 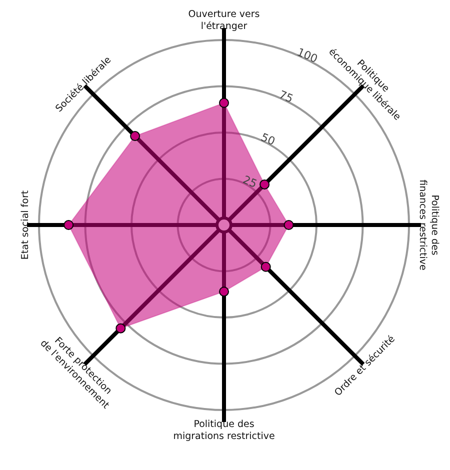 I want to click on y-tick-label: 75, so click(x=286, y=97).